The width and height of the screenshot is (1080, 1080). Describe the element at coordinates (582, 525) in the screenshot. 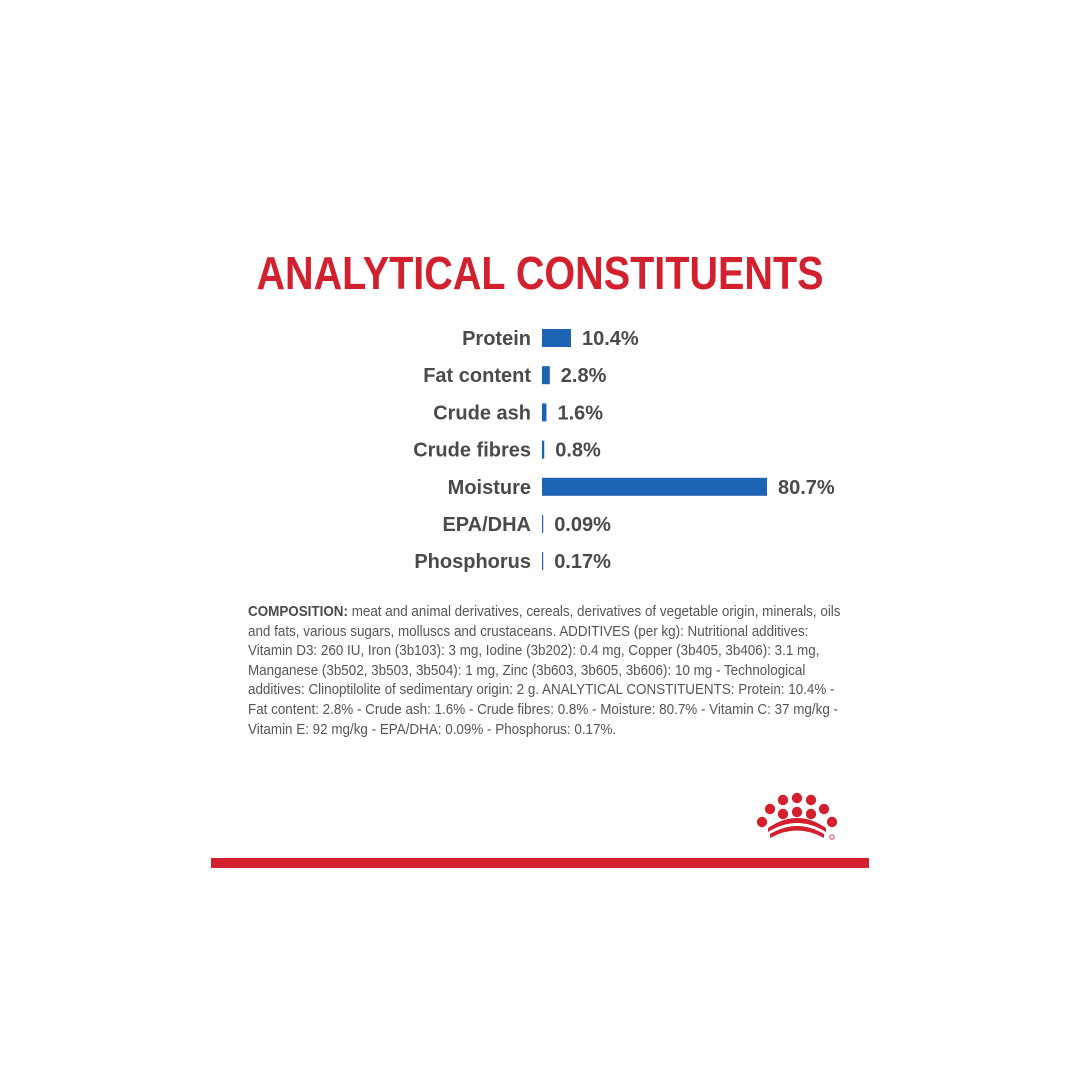

I see `value-label: 0.09%` at that location.